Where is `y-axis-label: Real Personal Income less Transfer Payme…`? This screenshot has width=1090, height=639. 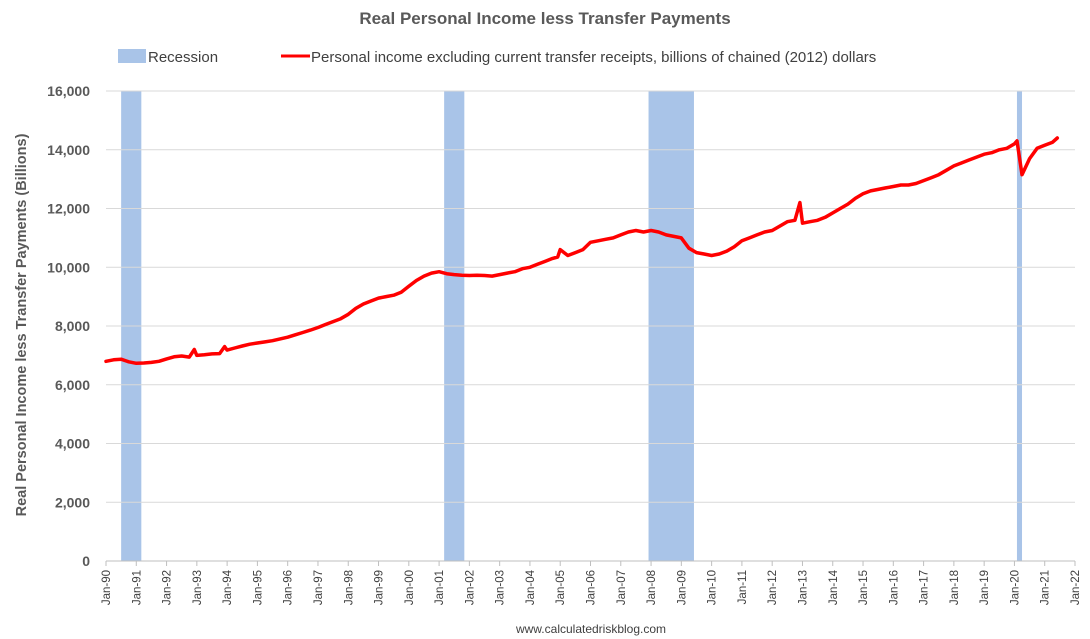 y-axis-label: Real Personal Income less Transfer Payme… is located at coordinates (22, 324).